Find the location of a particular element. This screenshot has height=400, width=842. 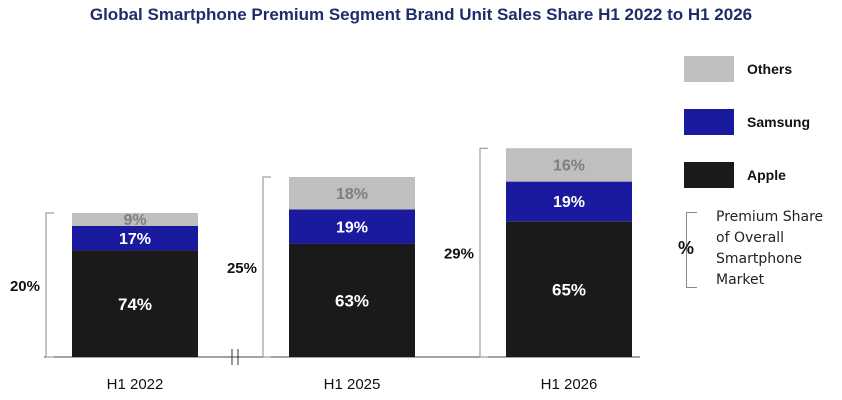

bar-others-h1-2025 is located at coordinates (352, 193).